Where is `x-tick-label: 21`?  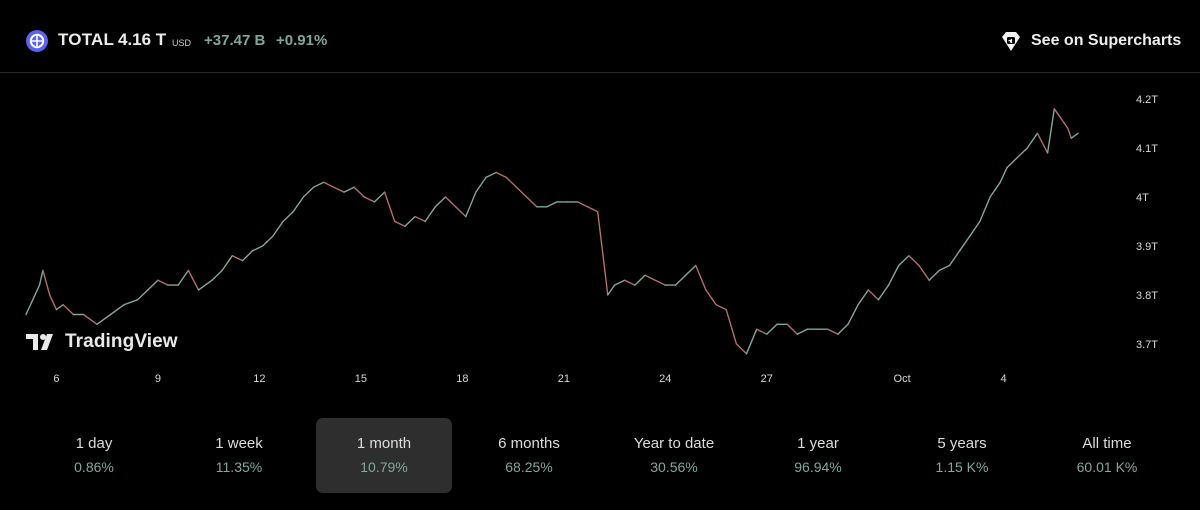 x-tick-label: 21 is located at coordinates (564, 379).